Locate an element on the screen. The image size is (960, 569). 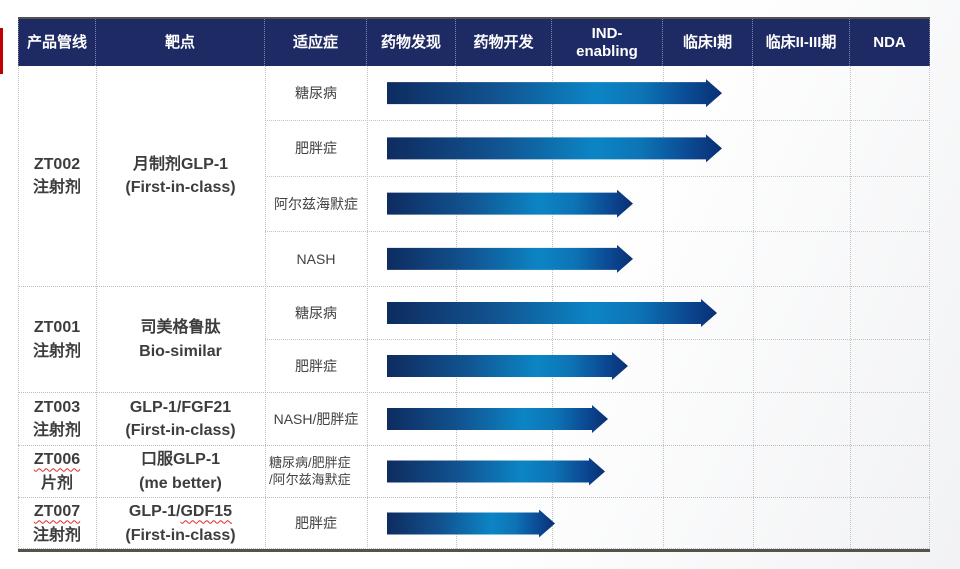
indication-label: 糖尿病/肥胖症 /阿尔兹海默症 is located at coordinates (316, 471).